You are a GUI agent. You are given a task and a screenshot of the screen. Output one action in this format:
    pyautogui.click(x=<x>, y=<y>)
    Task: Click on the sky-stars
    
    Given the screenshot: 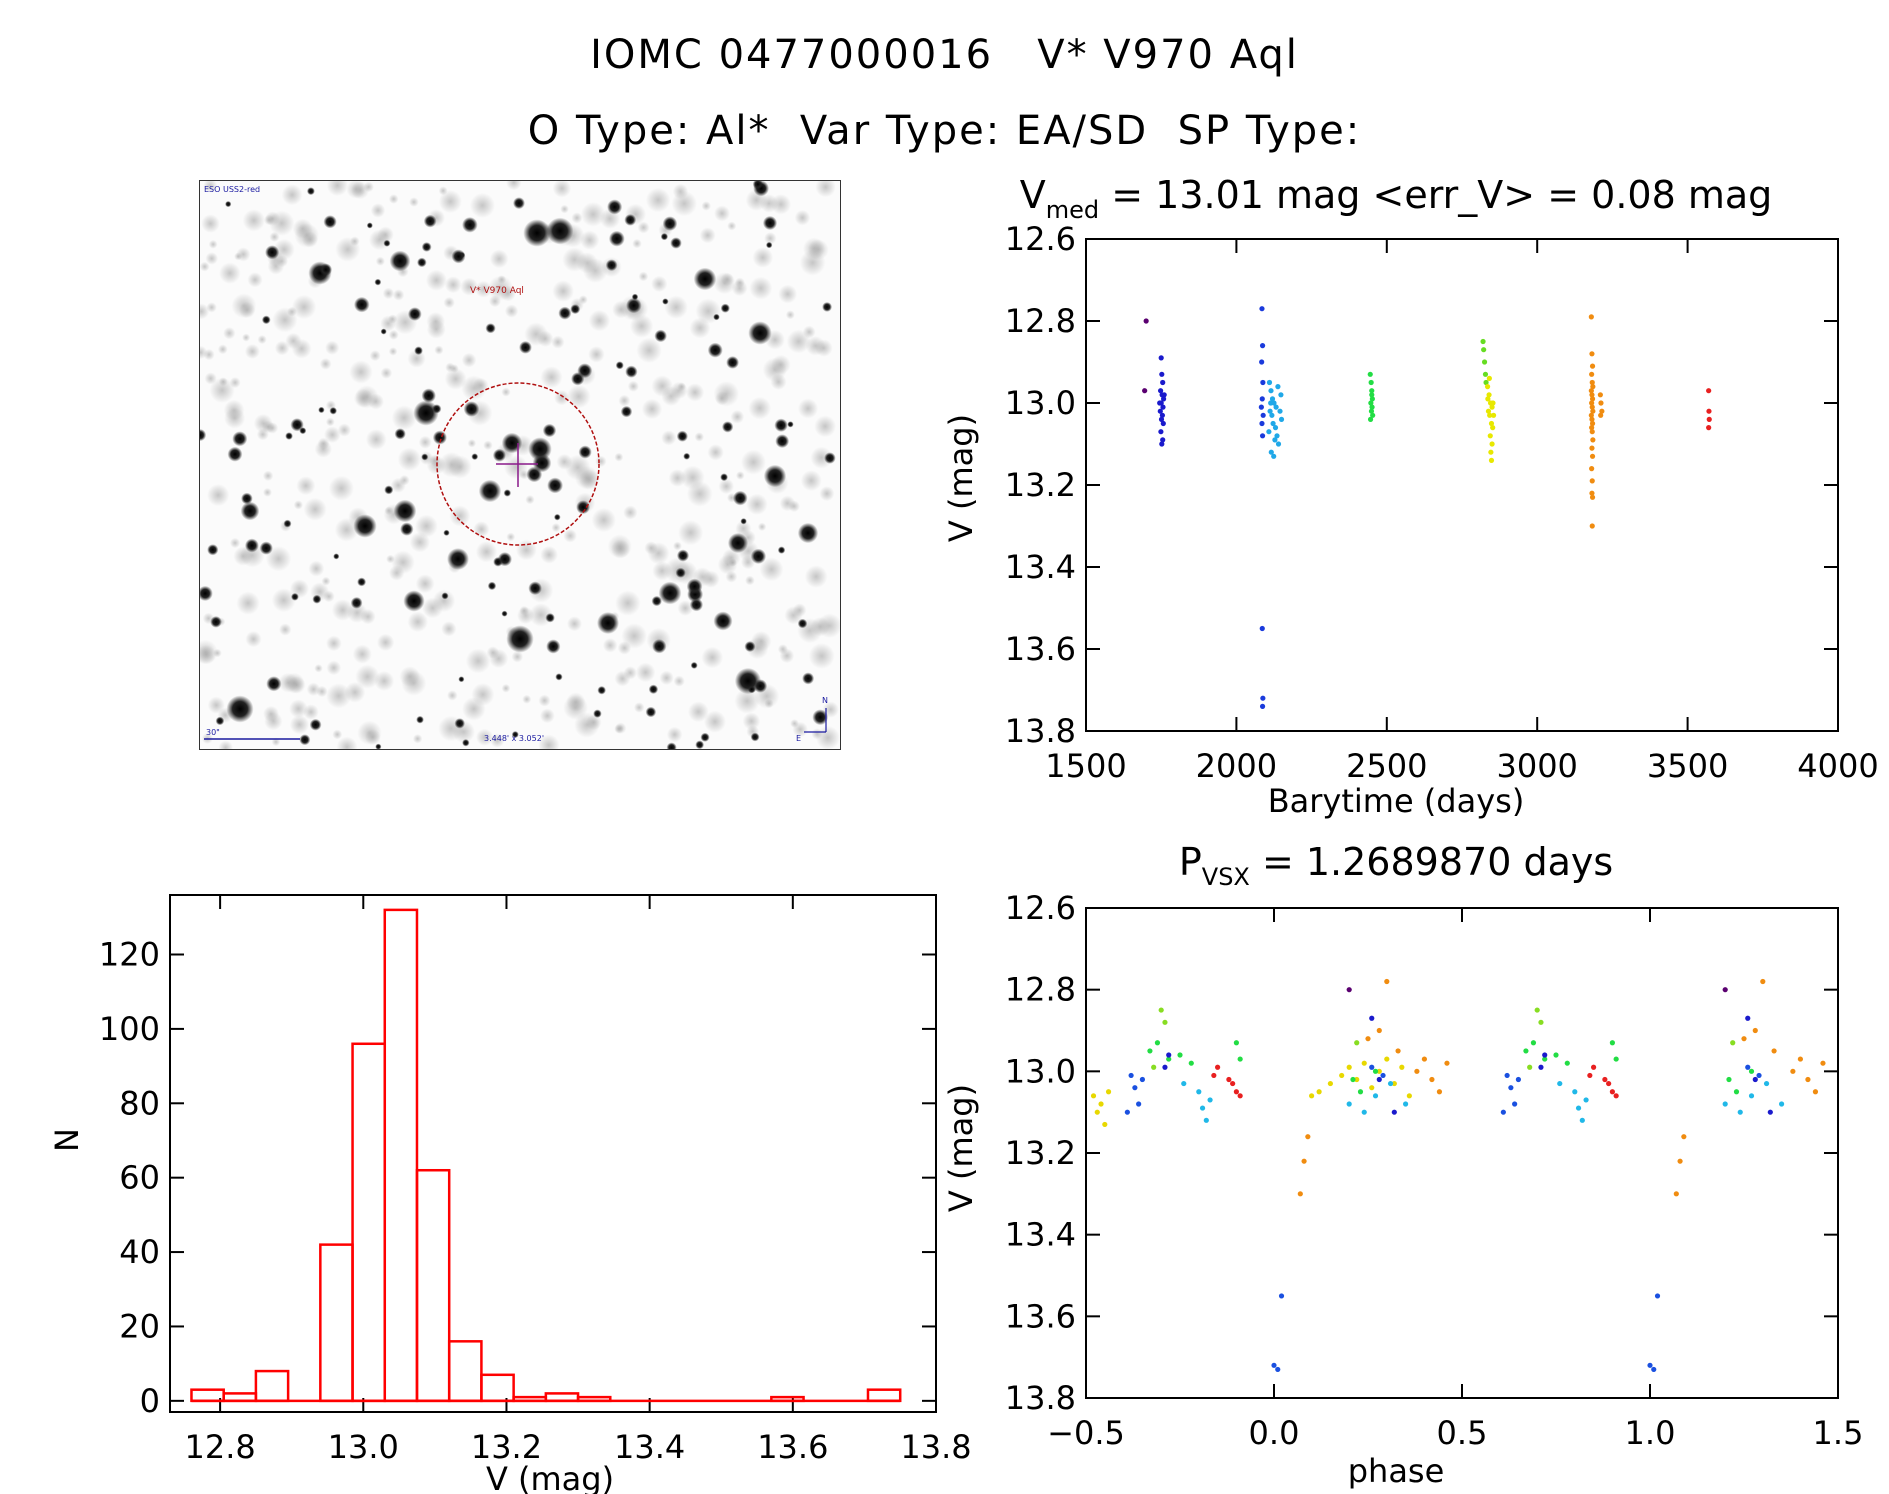 What is the action you would take?
    pyautogui.click(x=518, y=465)
    